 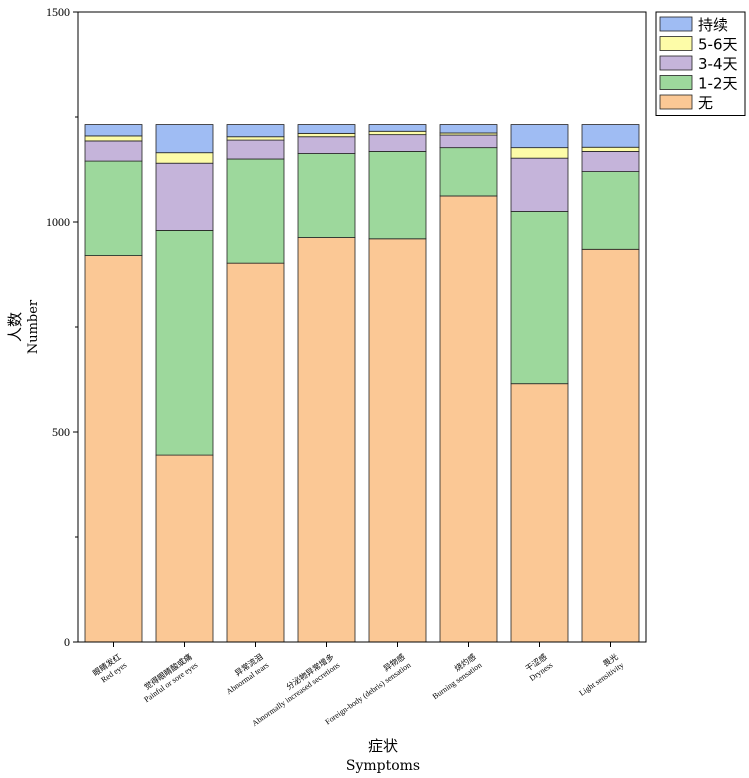 What do you see at coordinates (713, 25) in the screenshot?
I see `legend-label: 持续` at bounding box center [713, 25].